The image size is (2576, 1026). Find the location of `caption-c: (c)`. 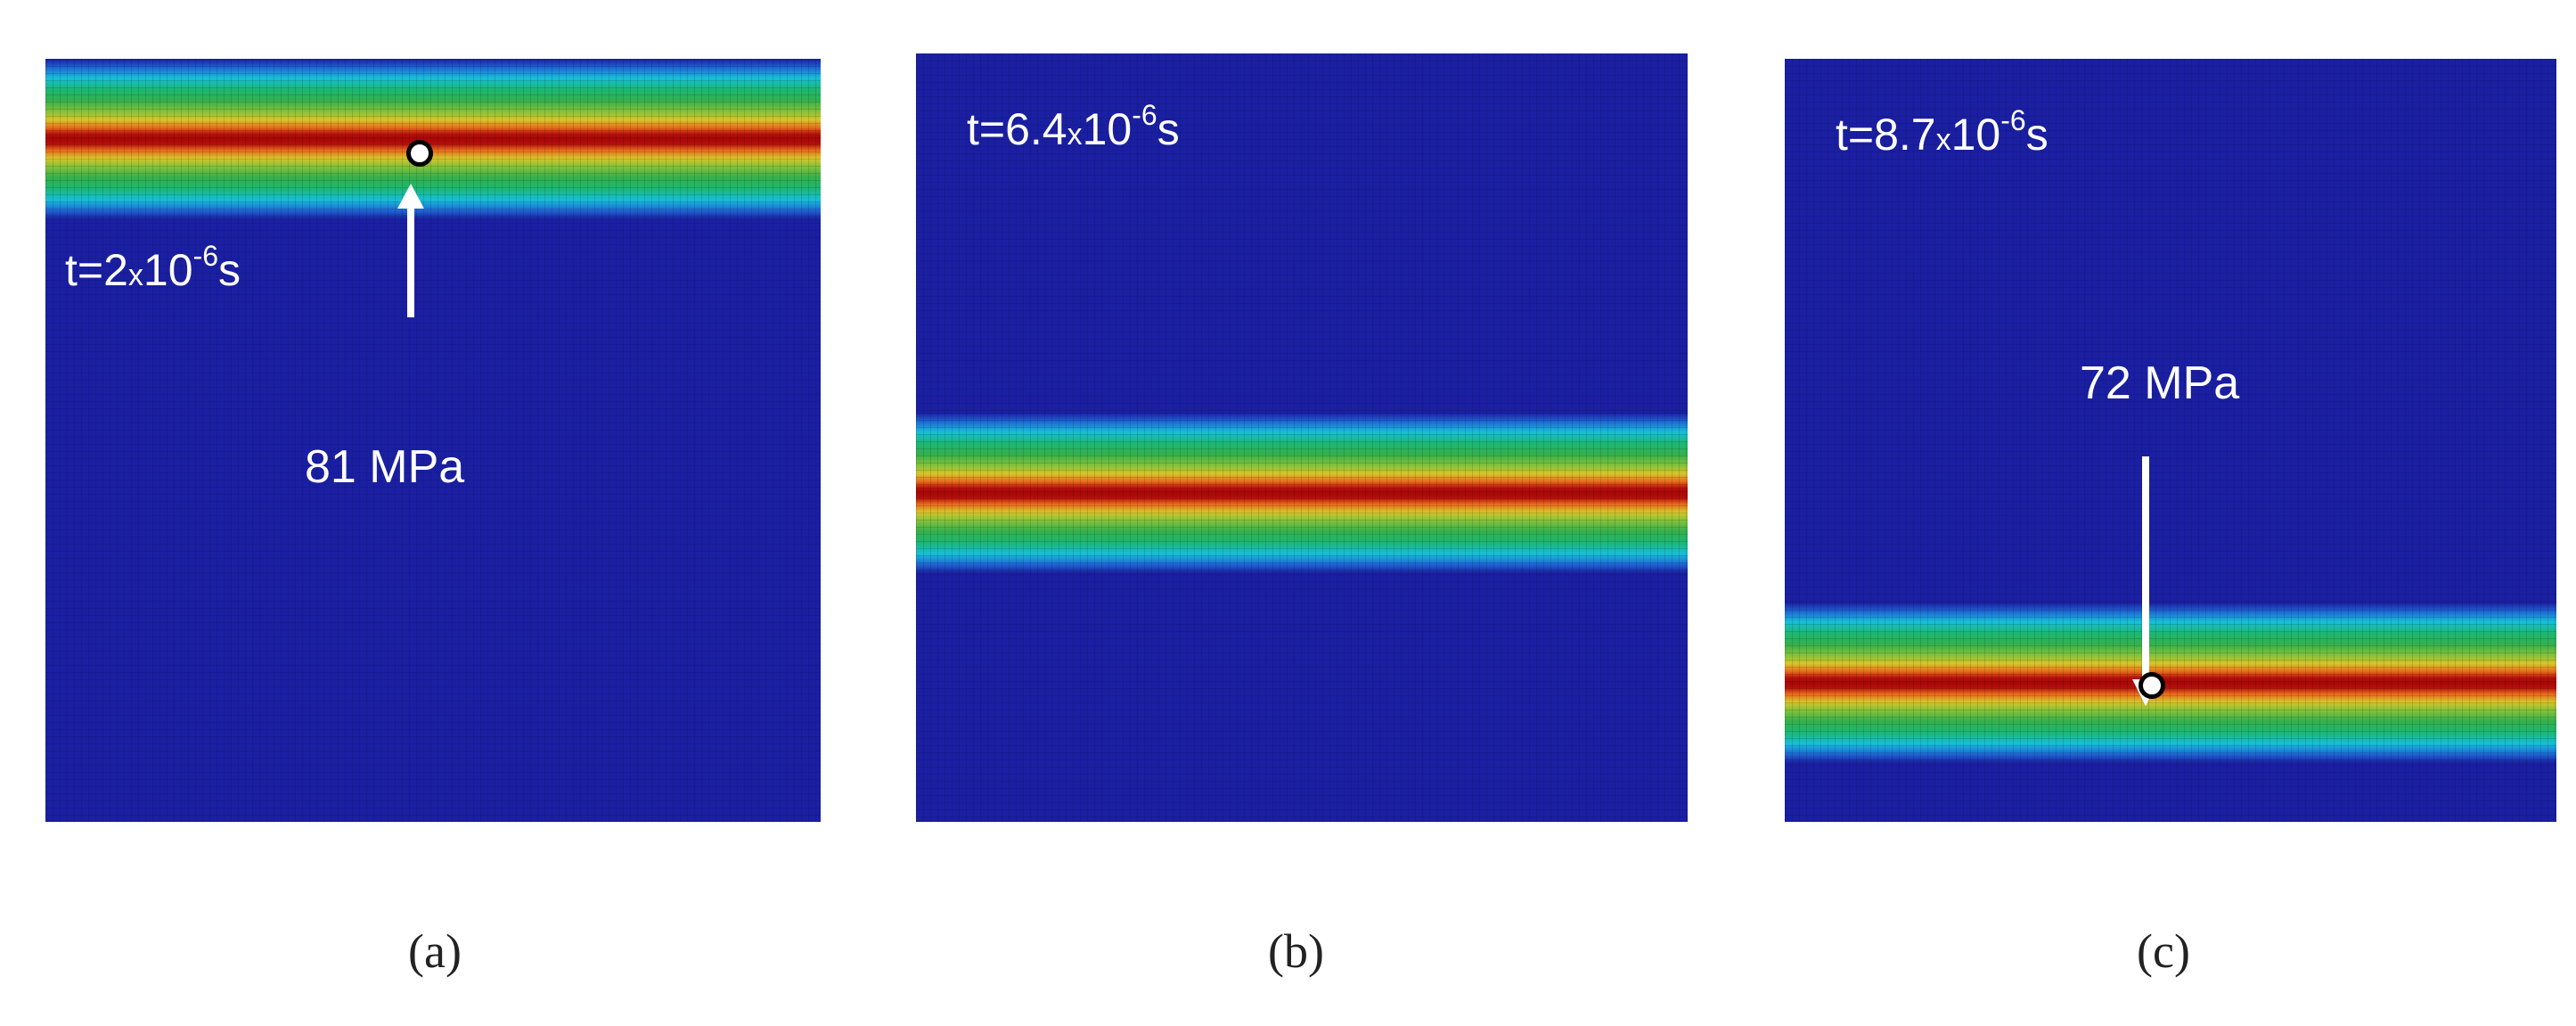

caption-c: (c) is located at coordinates (2163, 951).